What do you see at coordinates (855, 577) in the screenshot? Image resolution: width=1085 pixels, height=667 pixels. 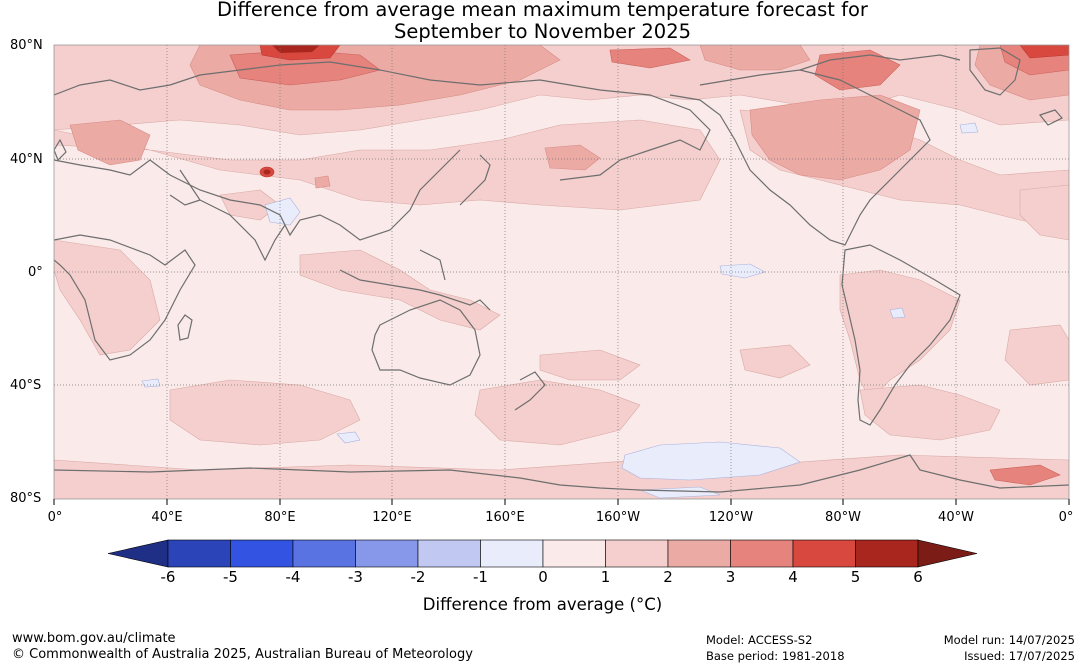 I see `colorbar-tick-label: 5` at bounding box center [855, 577].